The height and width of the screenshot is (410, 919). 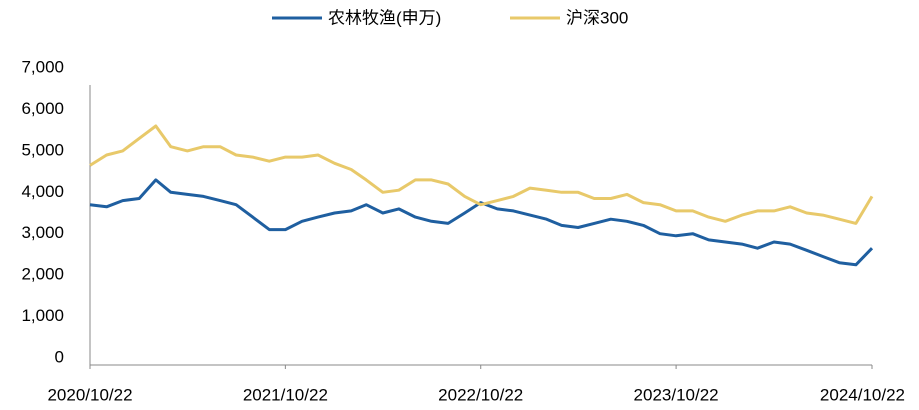 What do you see at coordinates (862, 394) in the screenshot?
I see `x-tick-label: 2024/10/22` at bounding box center [862, 394].